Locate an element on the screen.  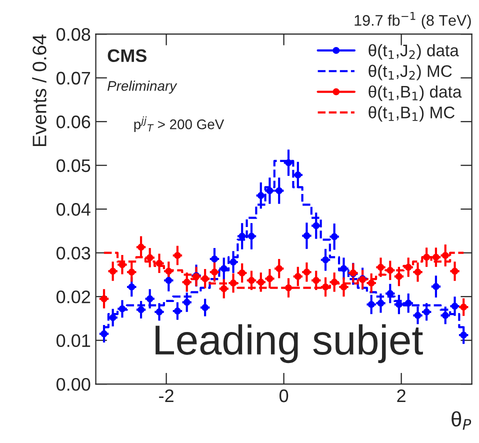
y-tick-label: 0.04 is located at coordinates (73, 209).